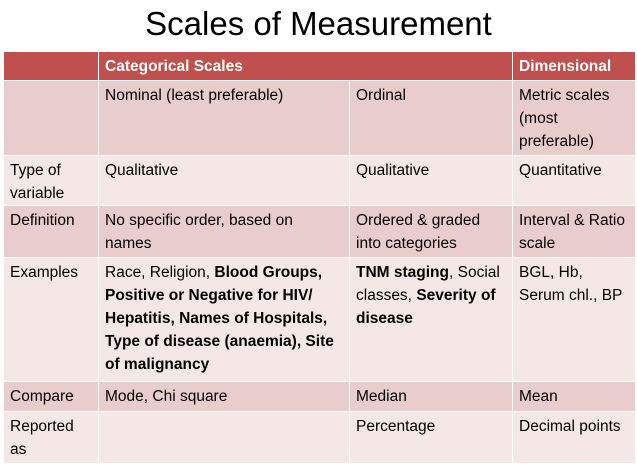  What do you see at coordinates (426, 306) in the screenshot?
I see `ordinal-bold-text-2: Severity of disease` at bounding box center [426, 306].